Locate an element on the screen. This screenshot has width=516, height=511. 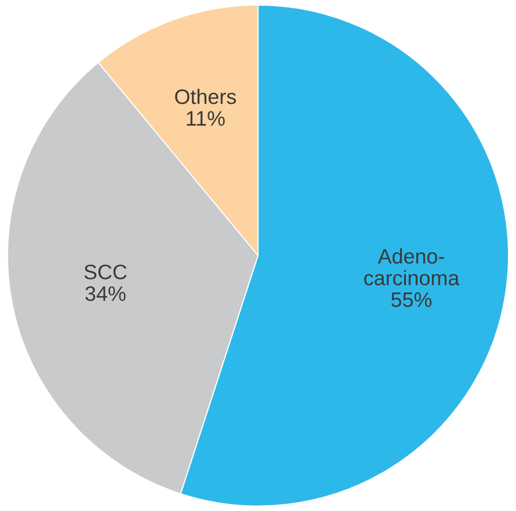
data-label: 55% is located at coordinates (411, 300).